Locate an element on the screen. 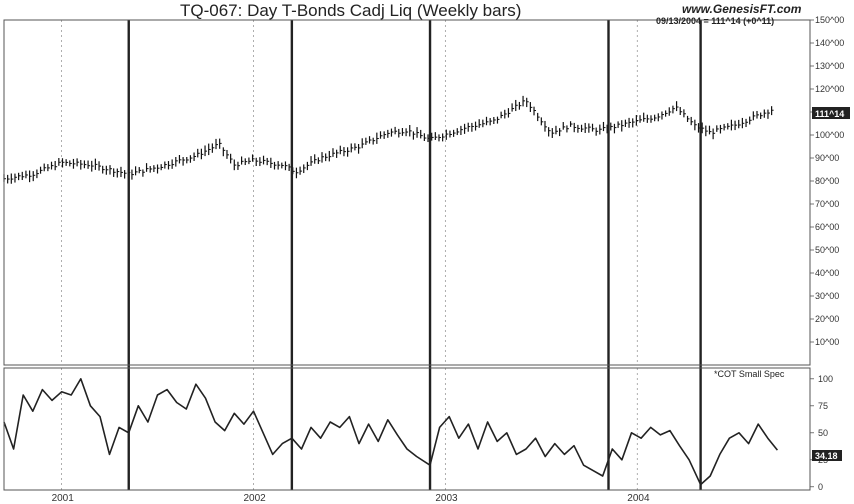 The image size is (854, 504). cot-panel-title: *COT Small Spec is located at coordinates (749, 374).